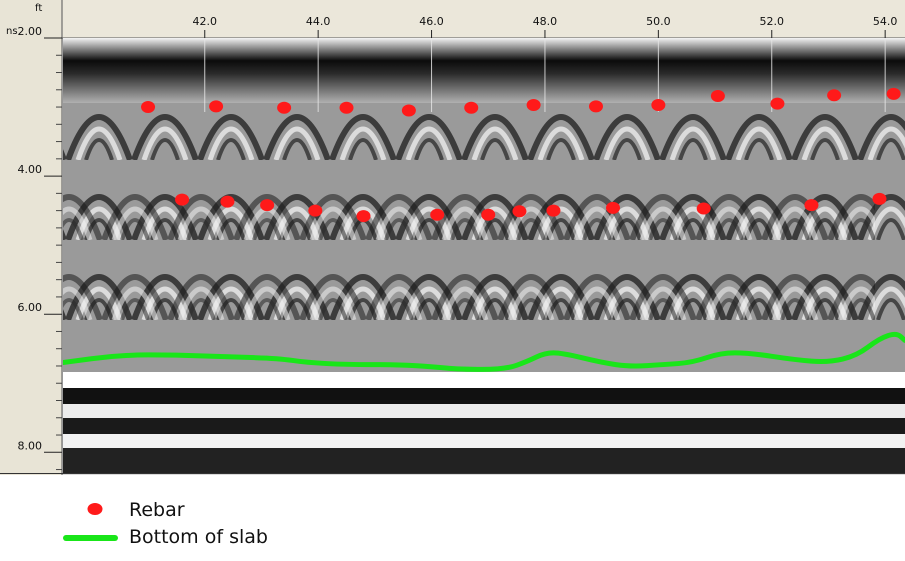 The image size is (905, 561). Describe the element at coordinates (772, 21) in the screenshot. I see `x-tick-label: 52.0` at that location.